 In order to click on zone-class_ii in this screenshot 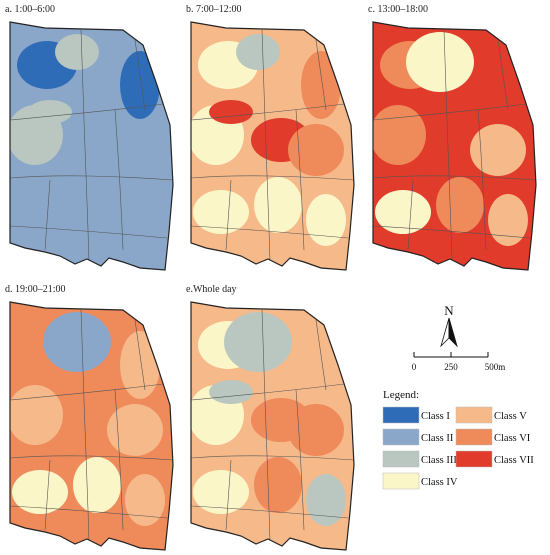, I will do `click(77, 342)`.